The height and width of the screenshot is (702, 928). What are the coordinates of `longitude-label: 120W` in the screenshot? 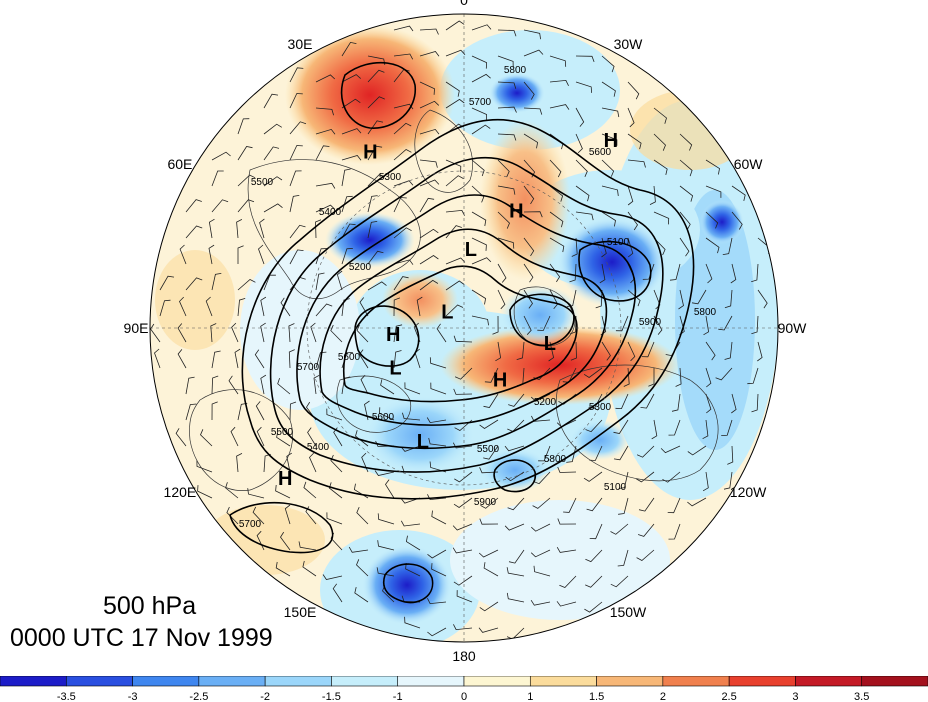 It's located at (748, 492).